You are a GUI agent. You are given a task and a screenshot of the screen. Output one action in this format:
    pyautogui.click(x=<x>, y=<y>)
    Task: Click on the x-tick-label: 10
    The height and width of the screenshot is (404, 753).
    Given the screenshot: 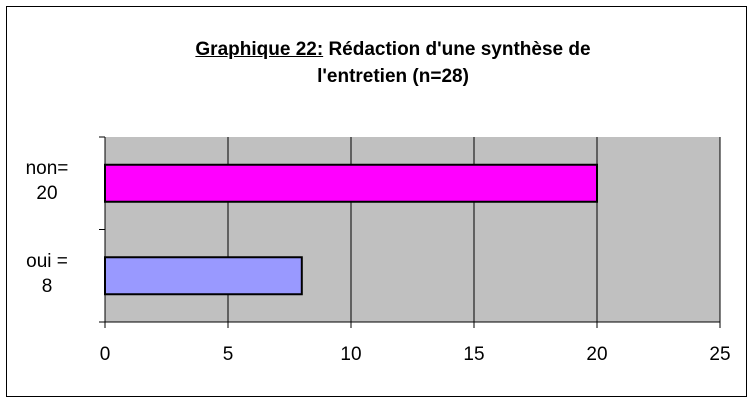 What is the action you would take?
    pyautogui.click(x=350, y=354)
    